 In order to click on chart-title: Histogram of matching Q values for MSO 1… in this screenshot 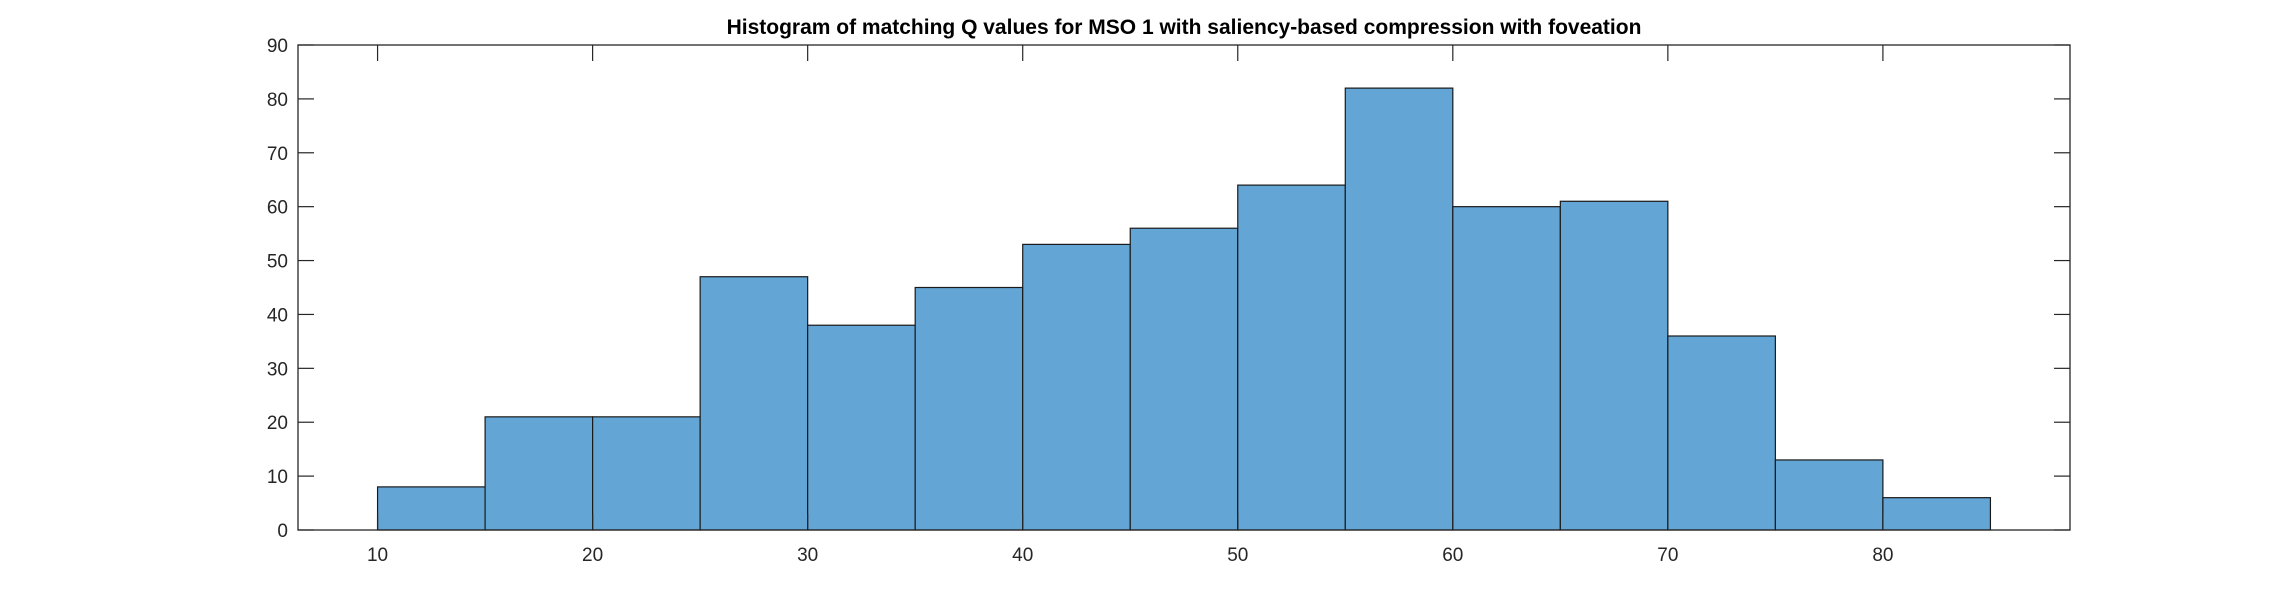, I will do `click(1184, 27)`.